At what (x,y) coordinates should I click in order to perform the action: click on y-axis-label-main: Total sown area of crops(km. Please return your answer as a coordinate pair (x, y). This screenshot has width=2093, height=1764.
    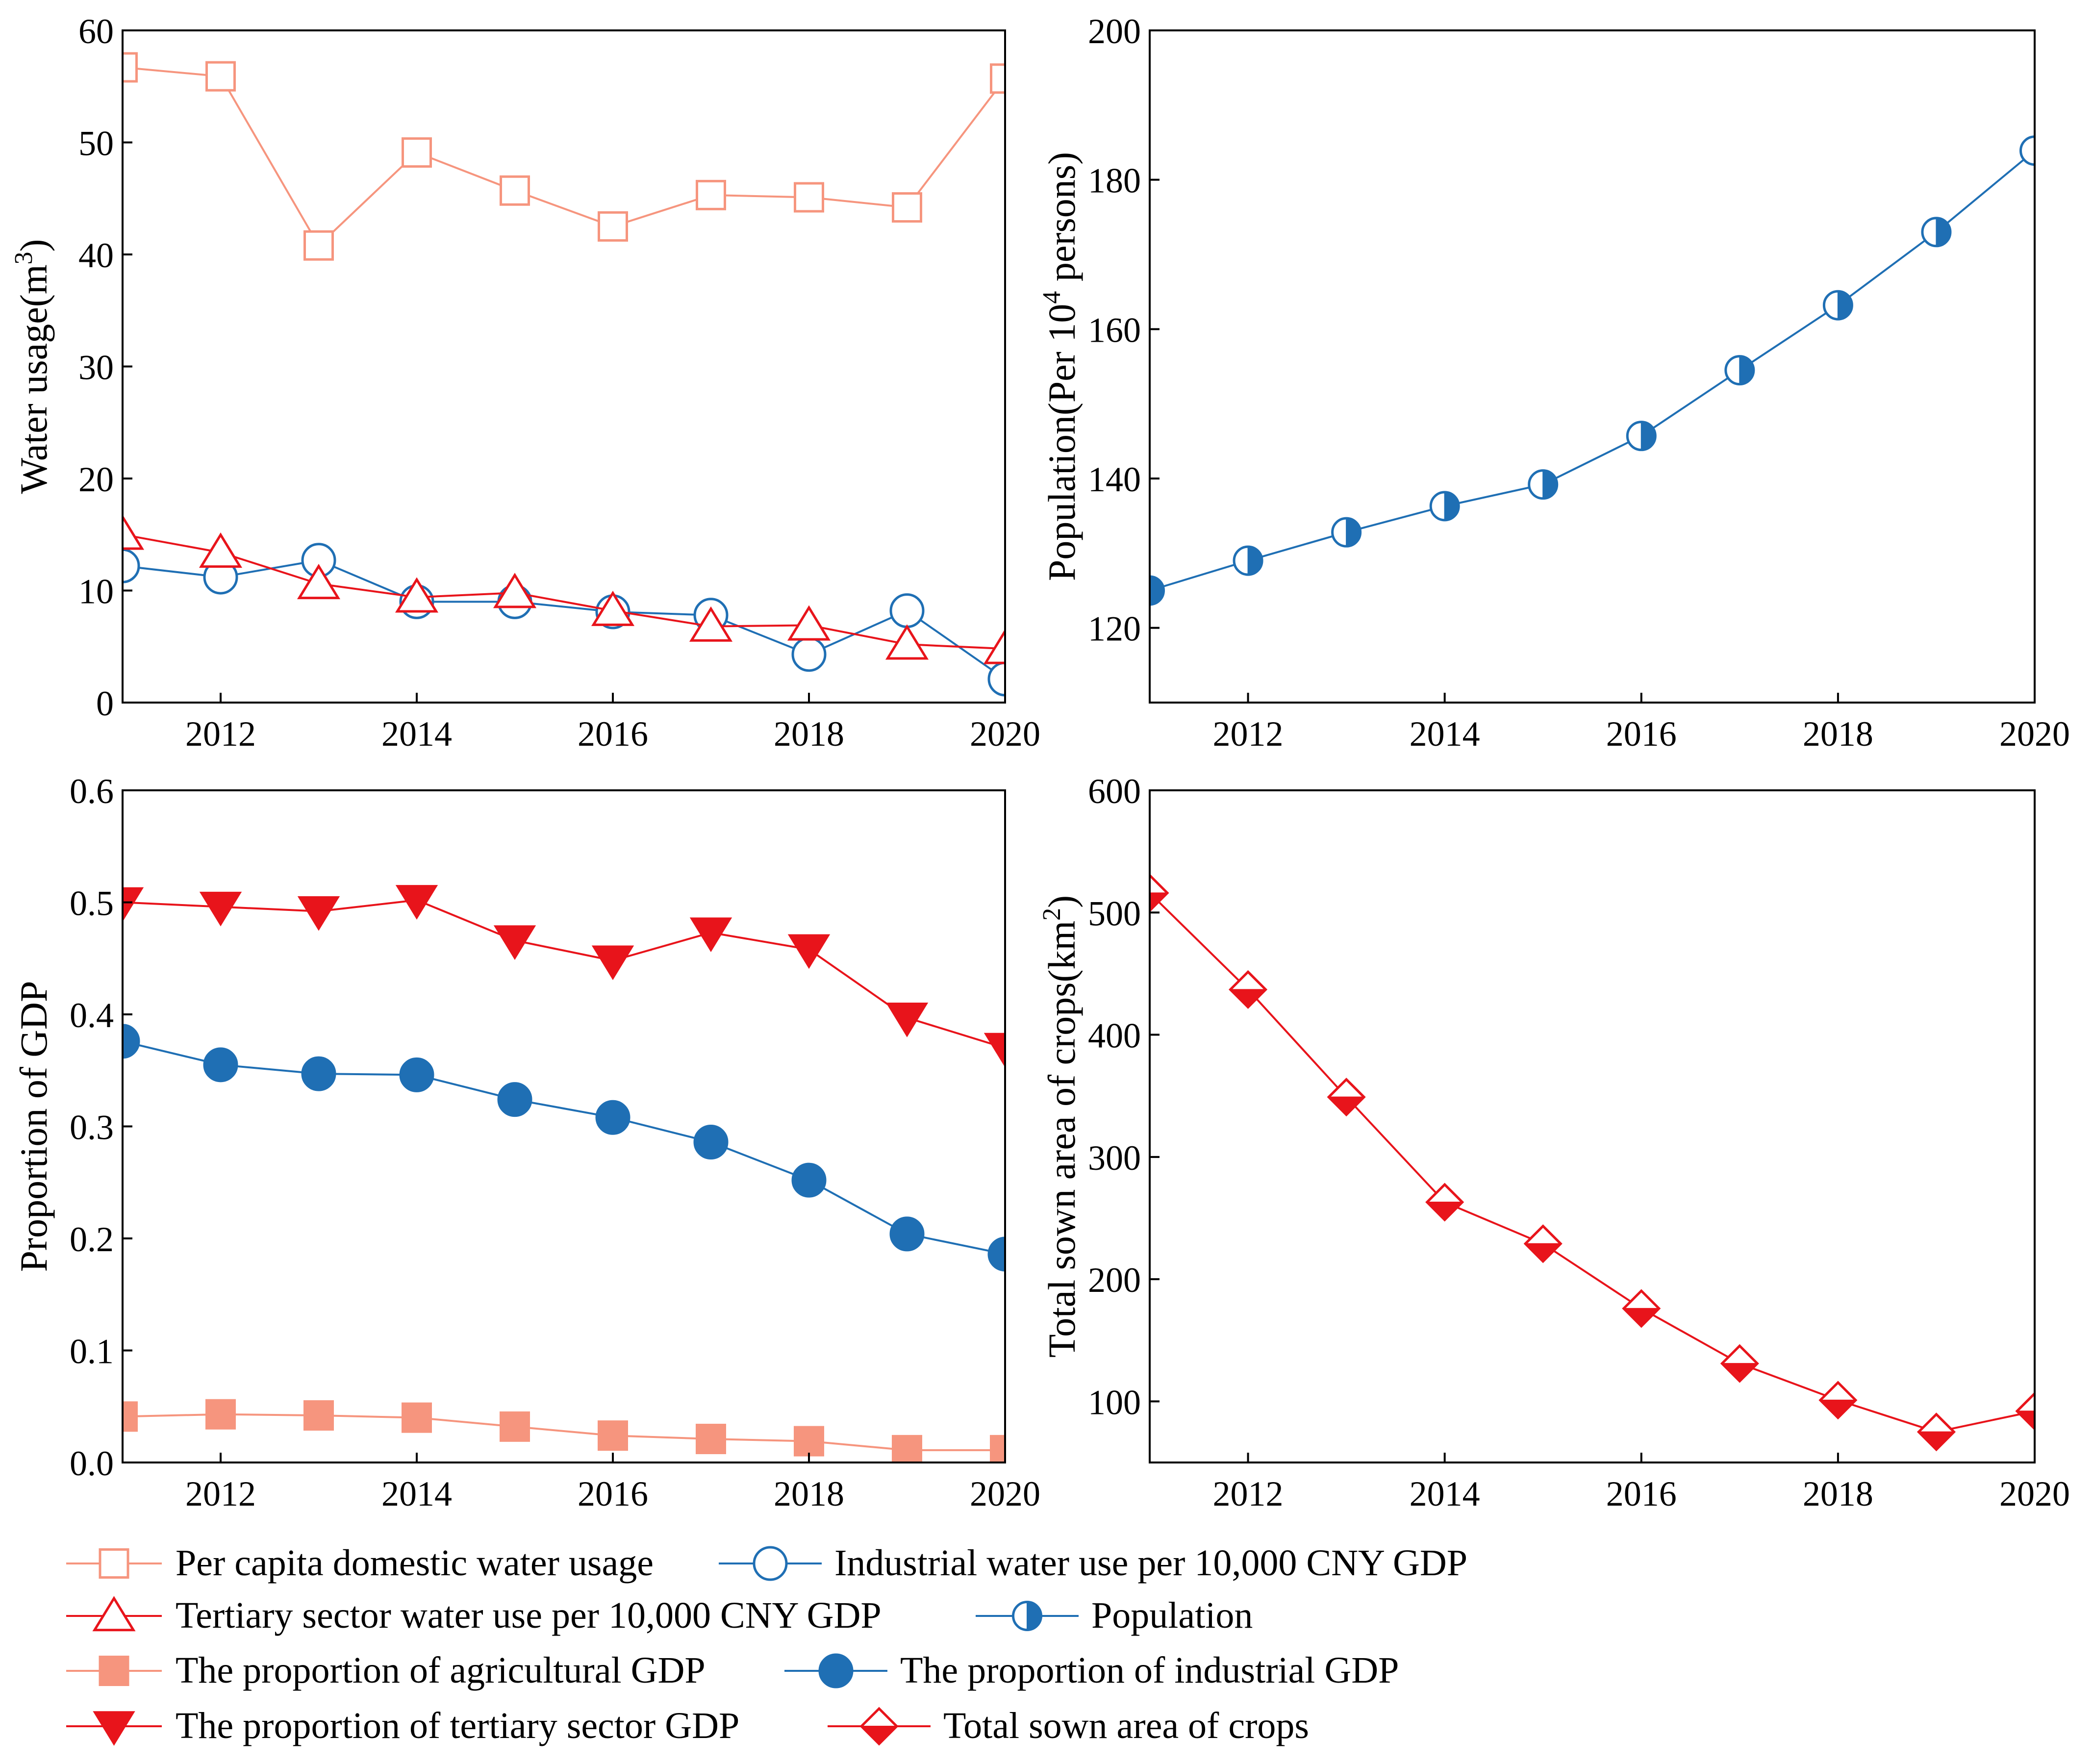
    Looking at the image, I should click on (1061, 1139).